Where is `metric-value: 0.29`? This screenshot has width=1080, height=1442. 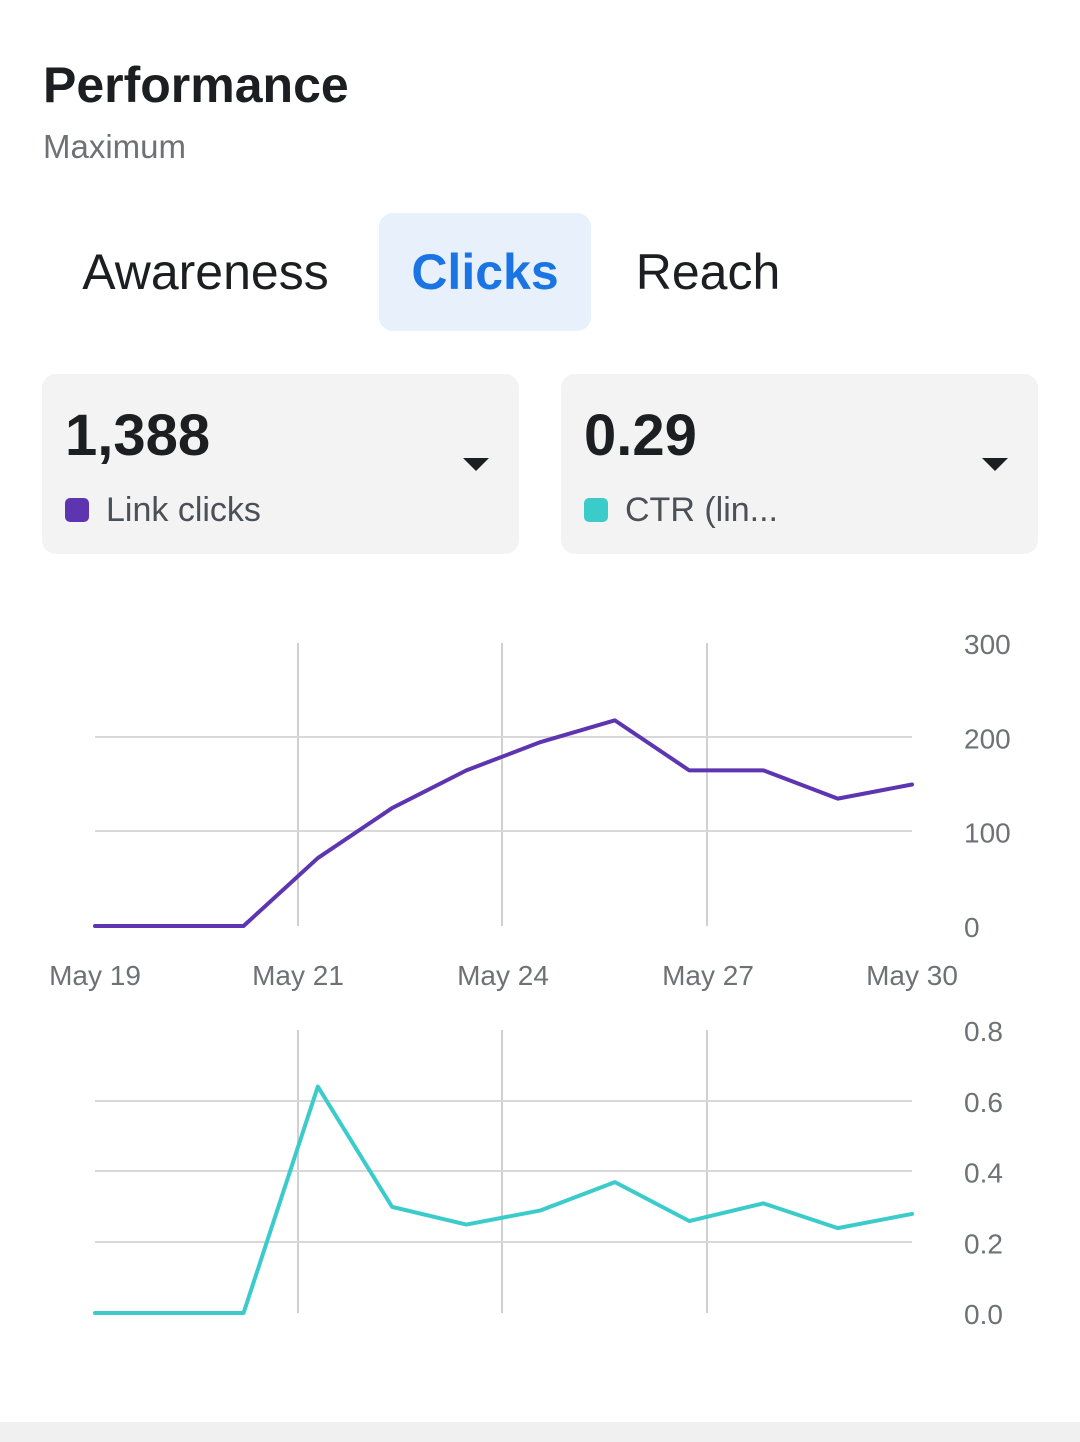 metric-value: 0.29 is located at coordinates (640, 435).